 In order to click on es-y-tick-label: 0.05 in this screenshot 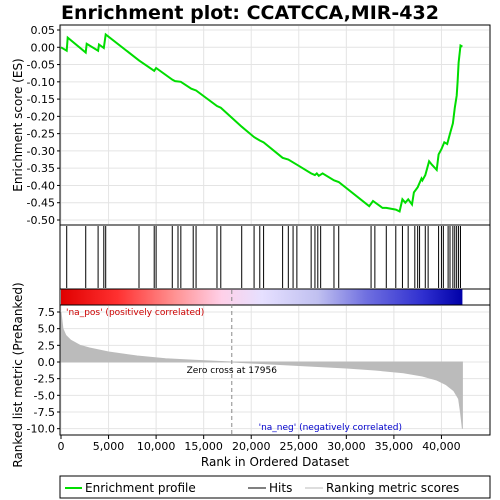, I will do `click(43, 30)`.